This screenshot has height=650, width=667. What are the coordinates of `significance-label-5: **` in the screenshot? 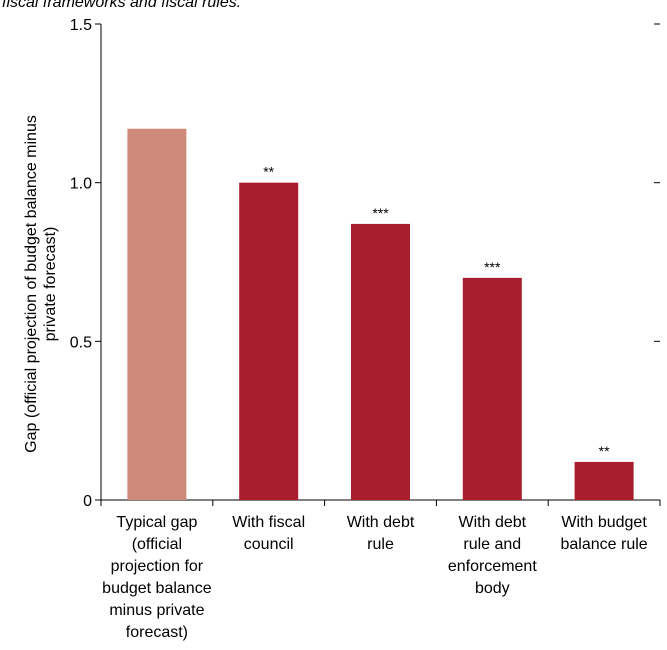 It's located at (604, 451).